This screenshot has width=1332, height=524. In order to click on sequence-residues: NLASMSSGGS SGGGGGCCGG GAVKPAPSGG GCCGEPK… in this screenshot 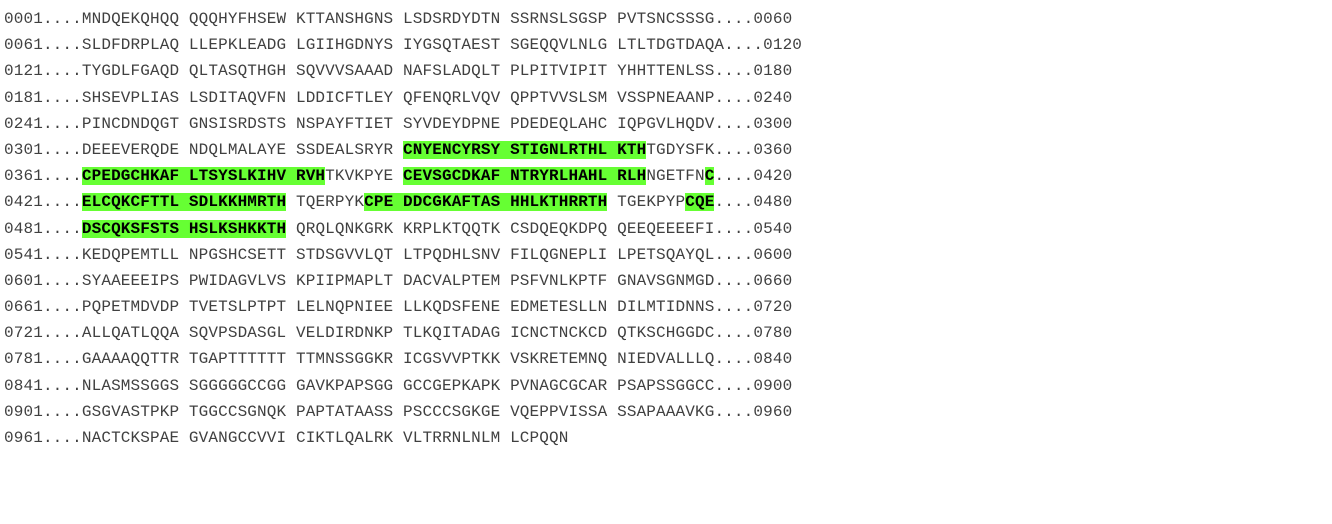, I will do `click(398, 385)`.